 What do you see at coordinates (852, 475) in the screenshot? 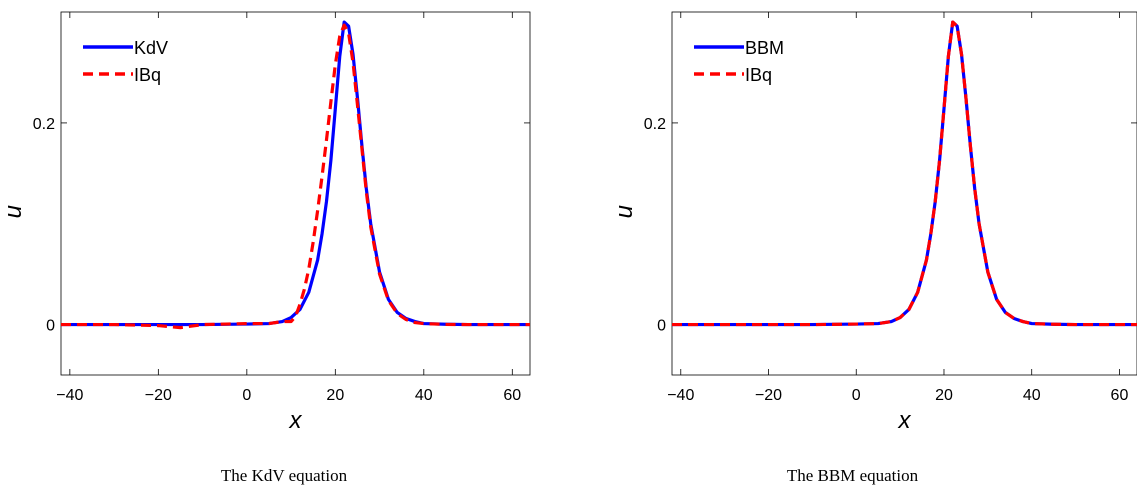
I see `caption-bbm: The BBM equation` at bounding box center [852, 475].